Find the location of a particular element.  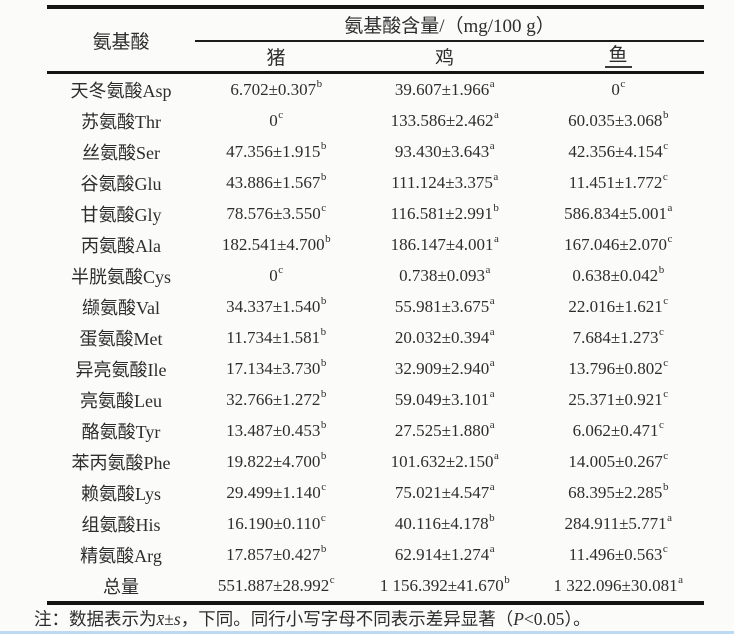

value-cell-chicken: 20.032±0.394a is located at coordinates (444, 337).